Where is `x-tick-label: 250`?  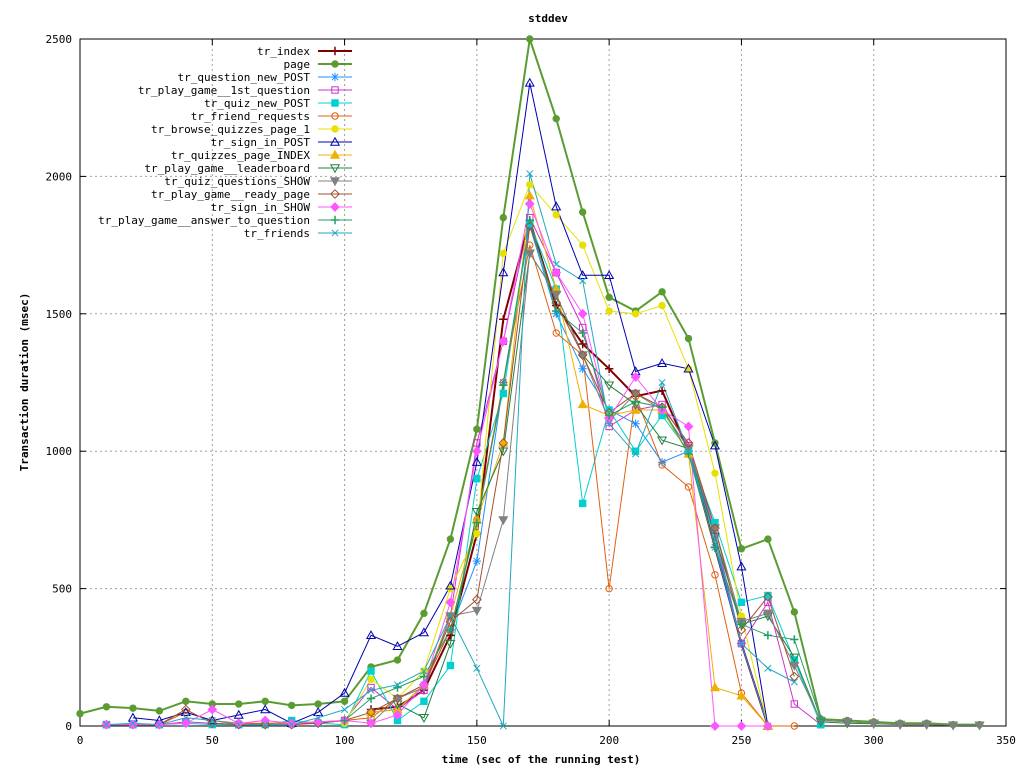
x-tick-label: 250 is located at coordinates (741, 740).